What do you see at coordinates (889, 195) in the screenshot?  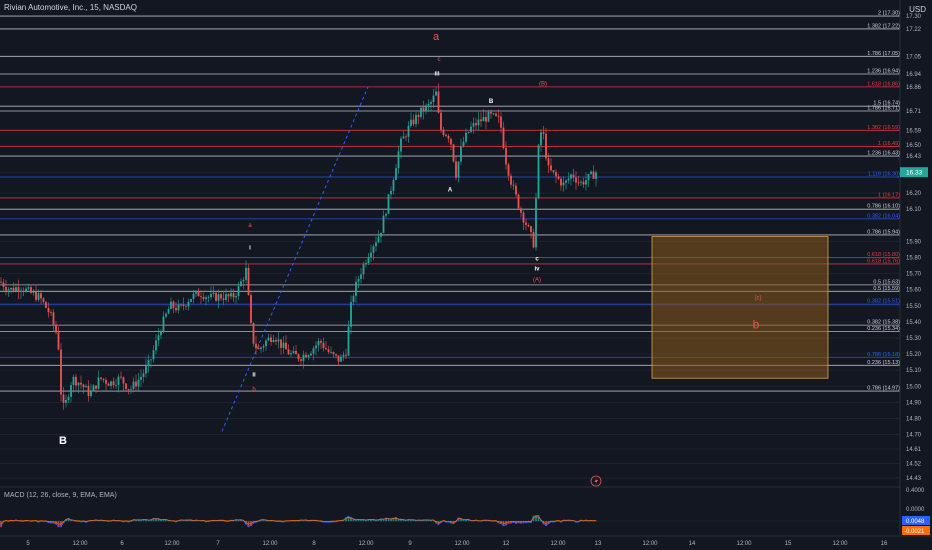 I see `level-label-11: 1 (16.17)` at bounding box center [889, 195].